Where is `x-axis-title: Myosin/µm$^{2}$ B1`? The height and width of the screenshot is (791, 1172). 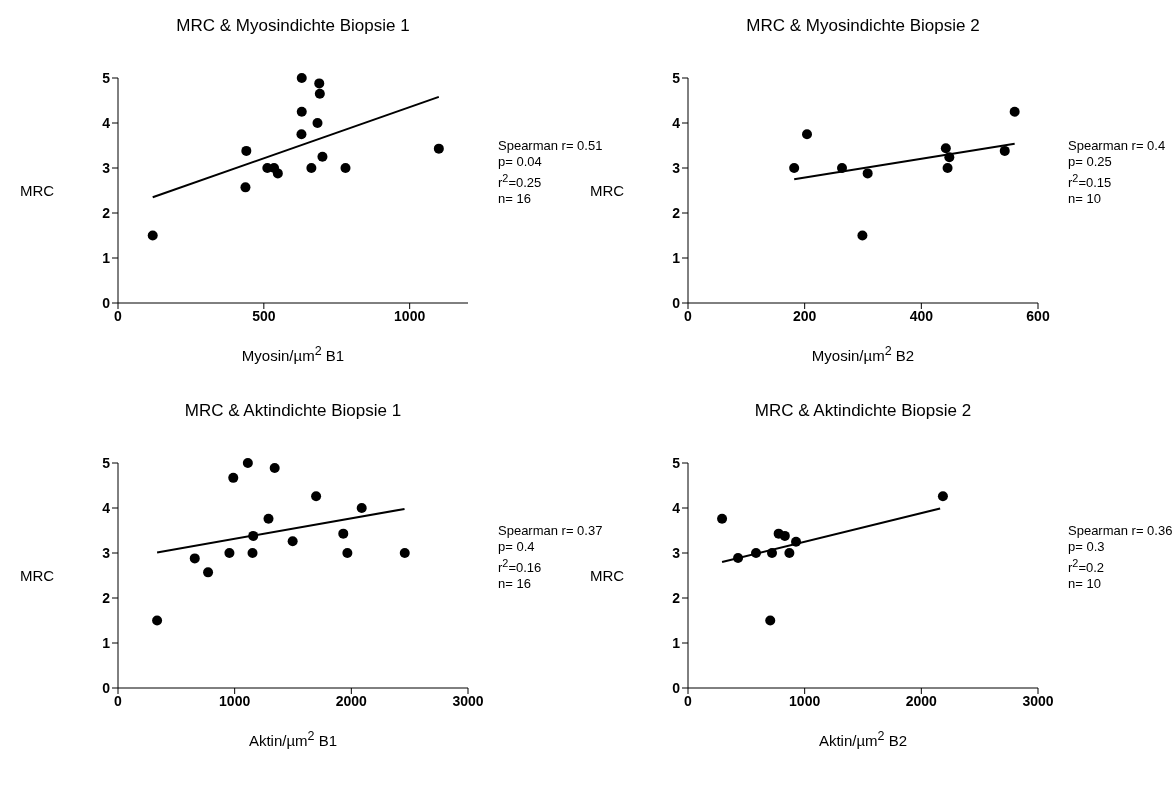 x-axis-title: Myosin/µm$^{2}$ B1 is located at coordinates (293, 354).